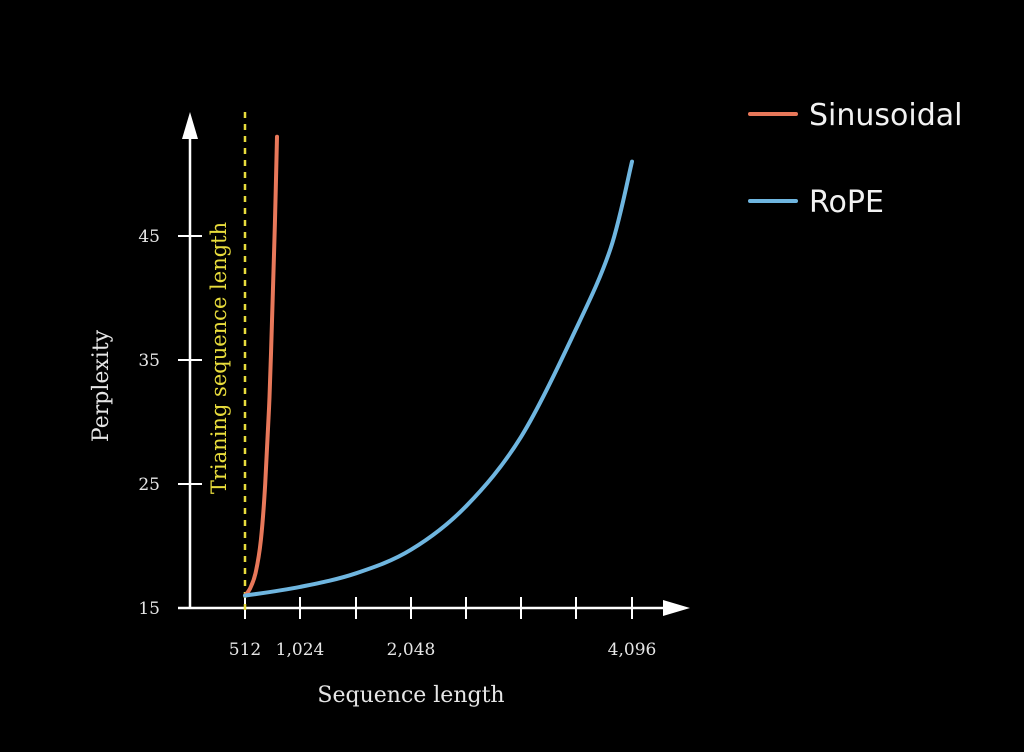 The image size is (1024, 752). I want to click on y-tick-label: 15, so click(149, 609).